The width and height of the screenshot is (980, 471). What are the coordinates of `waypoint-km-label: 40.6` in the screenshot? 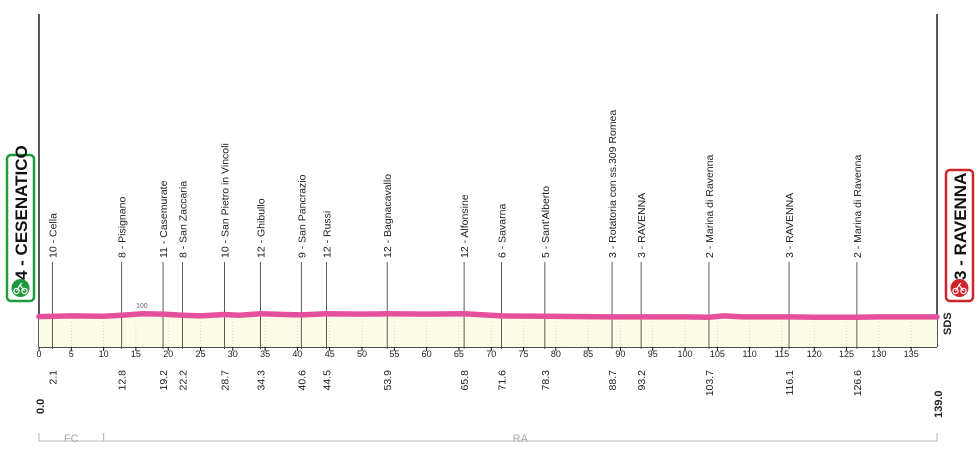 It's located at (302, 380).